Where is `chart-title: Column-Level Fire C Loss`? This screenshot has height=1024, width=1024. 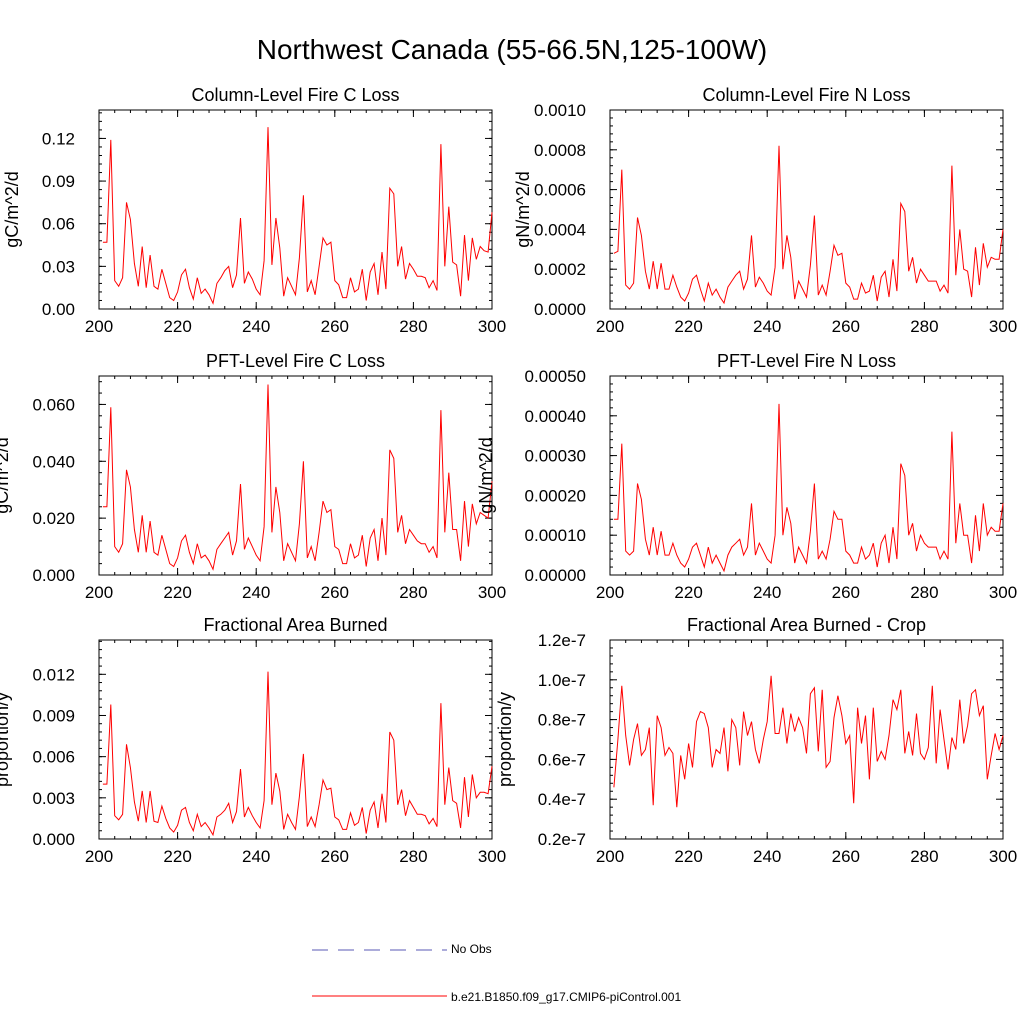 chart-title: Column-Level Fire C Loss is located at coordinates (295, 95).